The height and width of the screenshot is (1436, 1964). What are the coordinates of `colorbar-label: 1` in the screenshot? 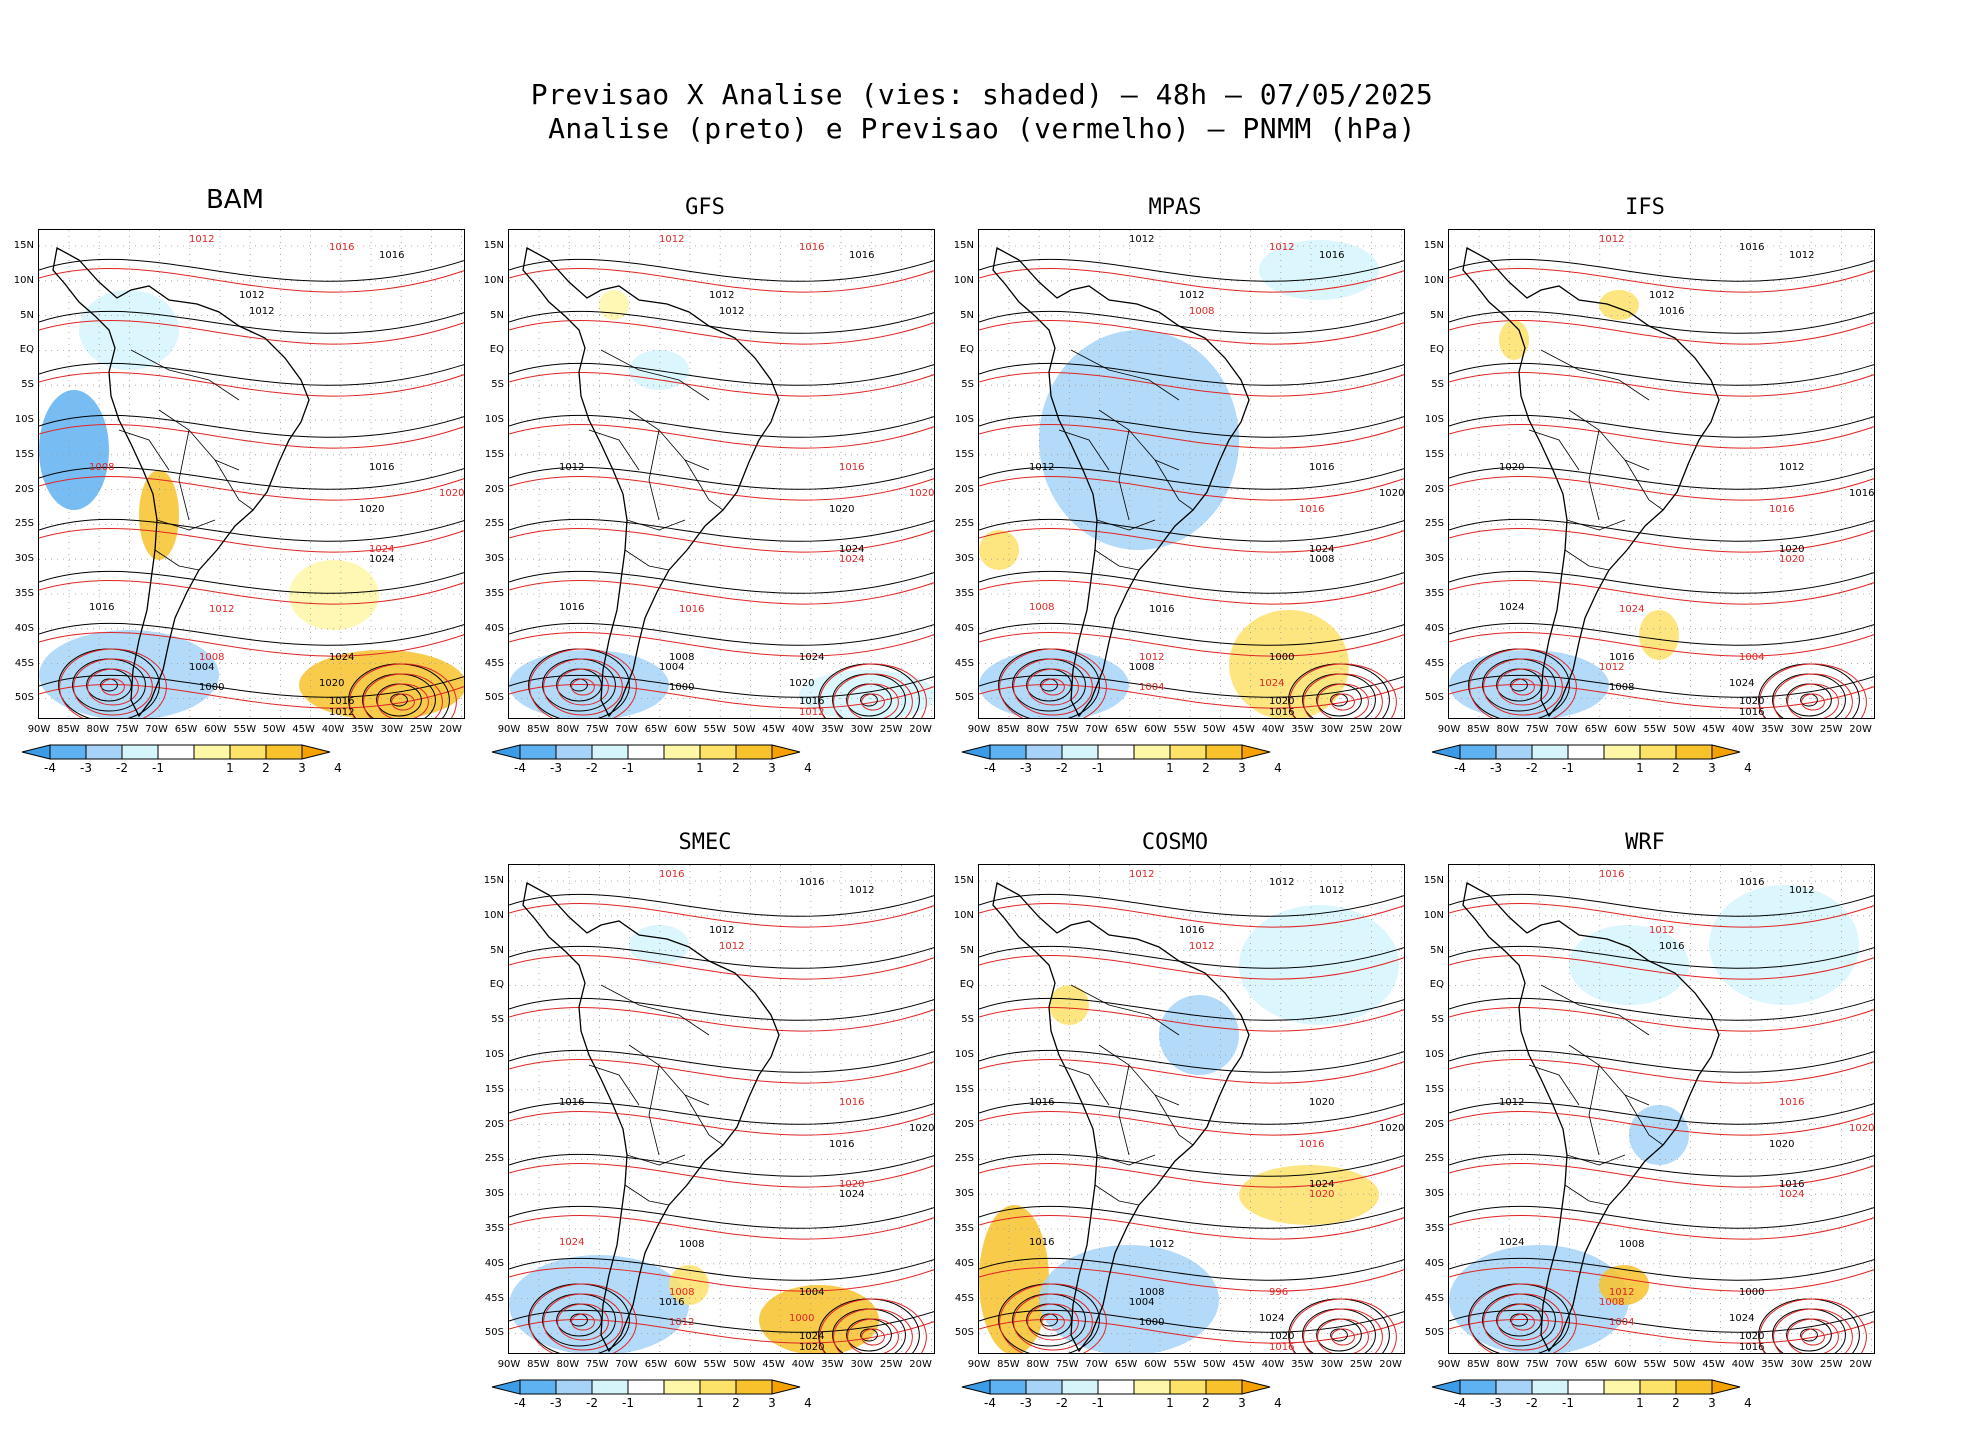 It's located at (1170, 768).